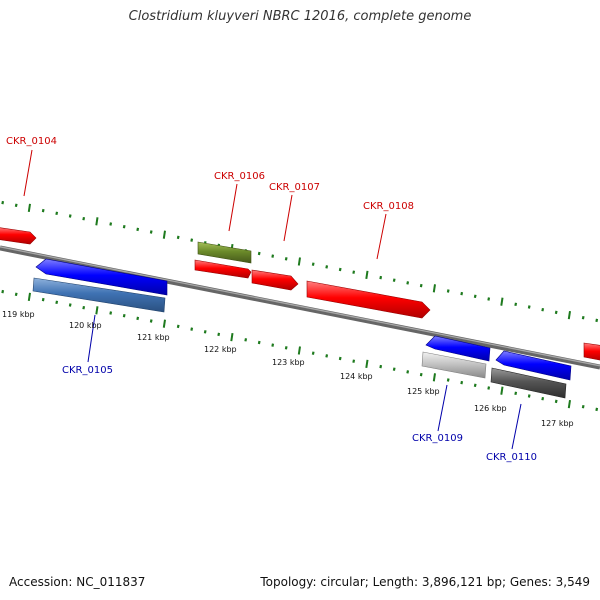 Image resolution: width=600 pixels, height=600 pixels. I want to click on scale-label-125kbp: 125 kbp, so click(423, 391).